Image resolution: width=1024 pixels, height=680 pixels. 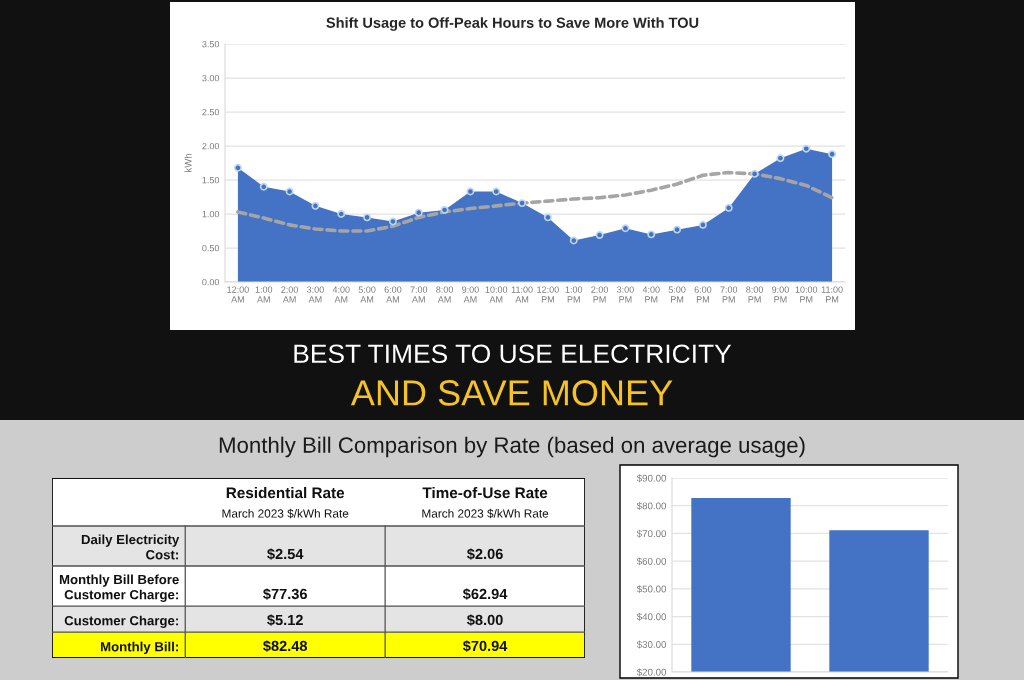 I want to click on text: $8.00, so click(x=485, y=620).